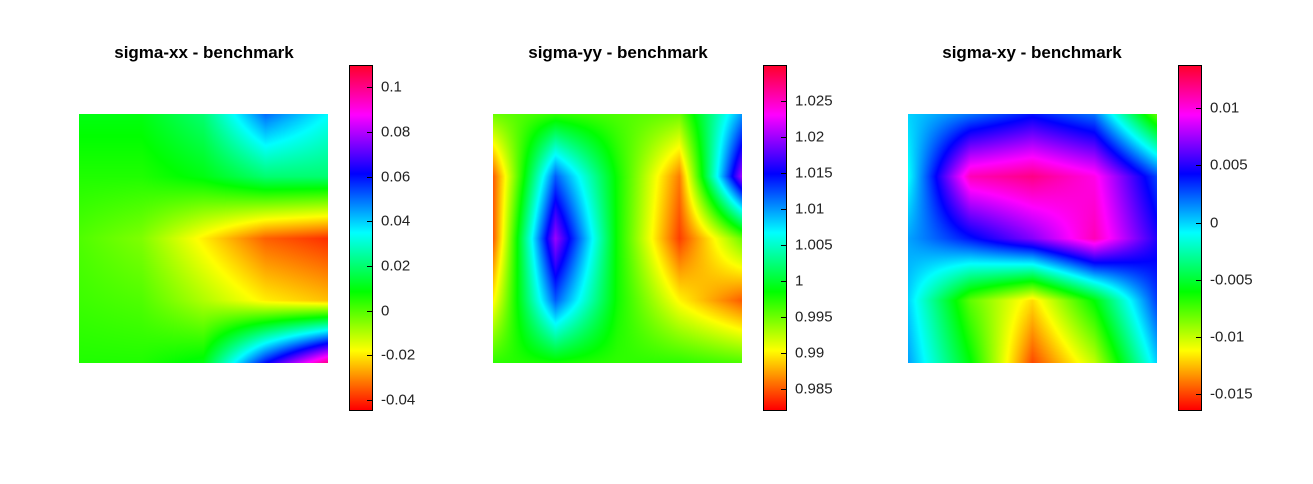  What do you see at coordinates (618, 52) in the screenshot?
I see `chart-title: sigma-yy - benchmark` at bounding box center [618, 52].